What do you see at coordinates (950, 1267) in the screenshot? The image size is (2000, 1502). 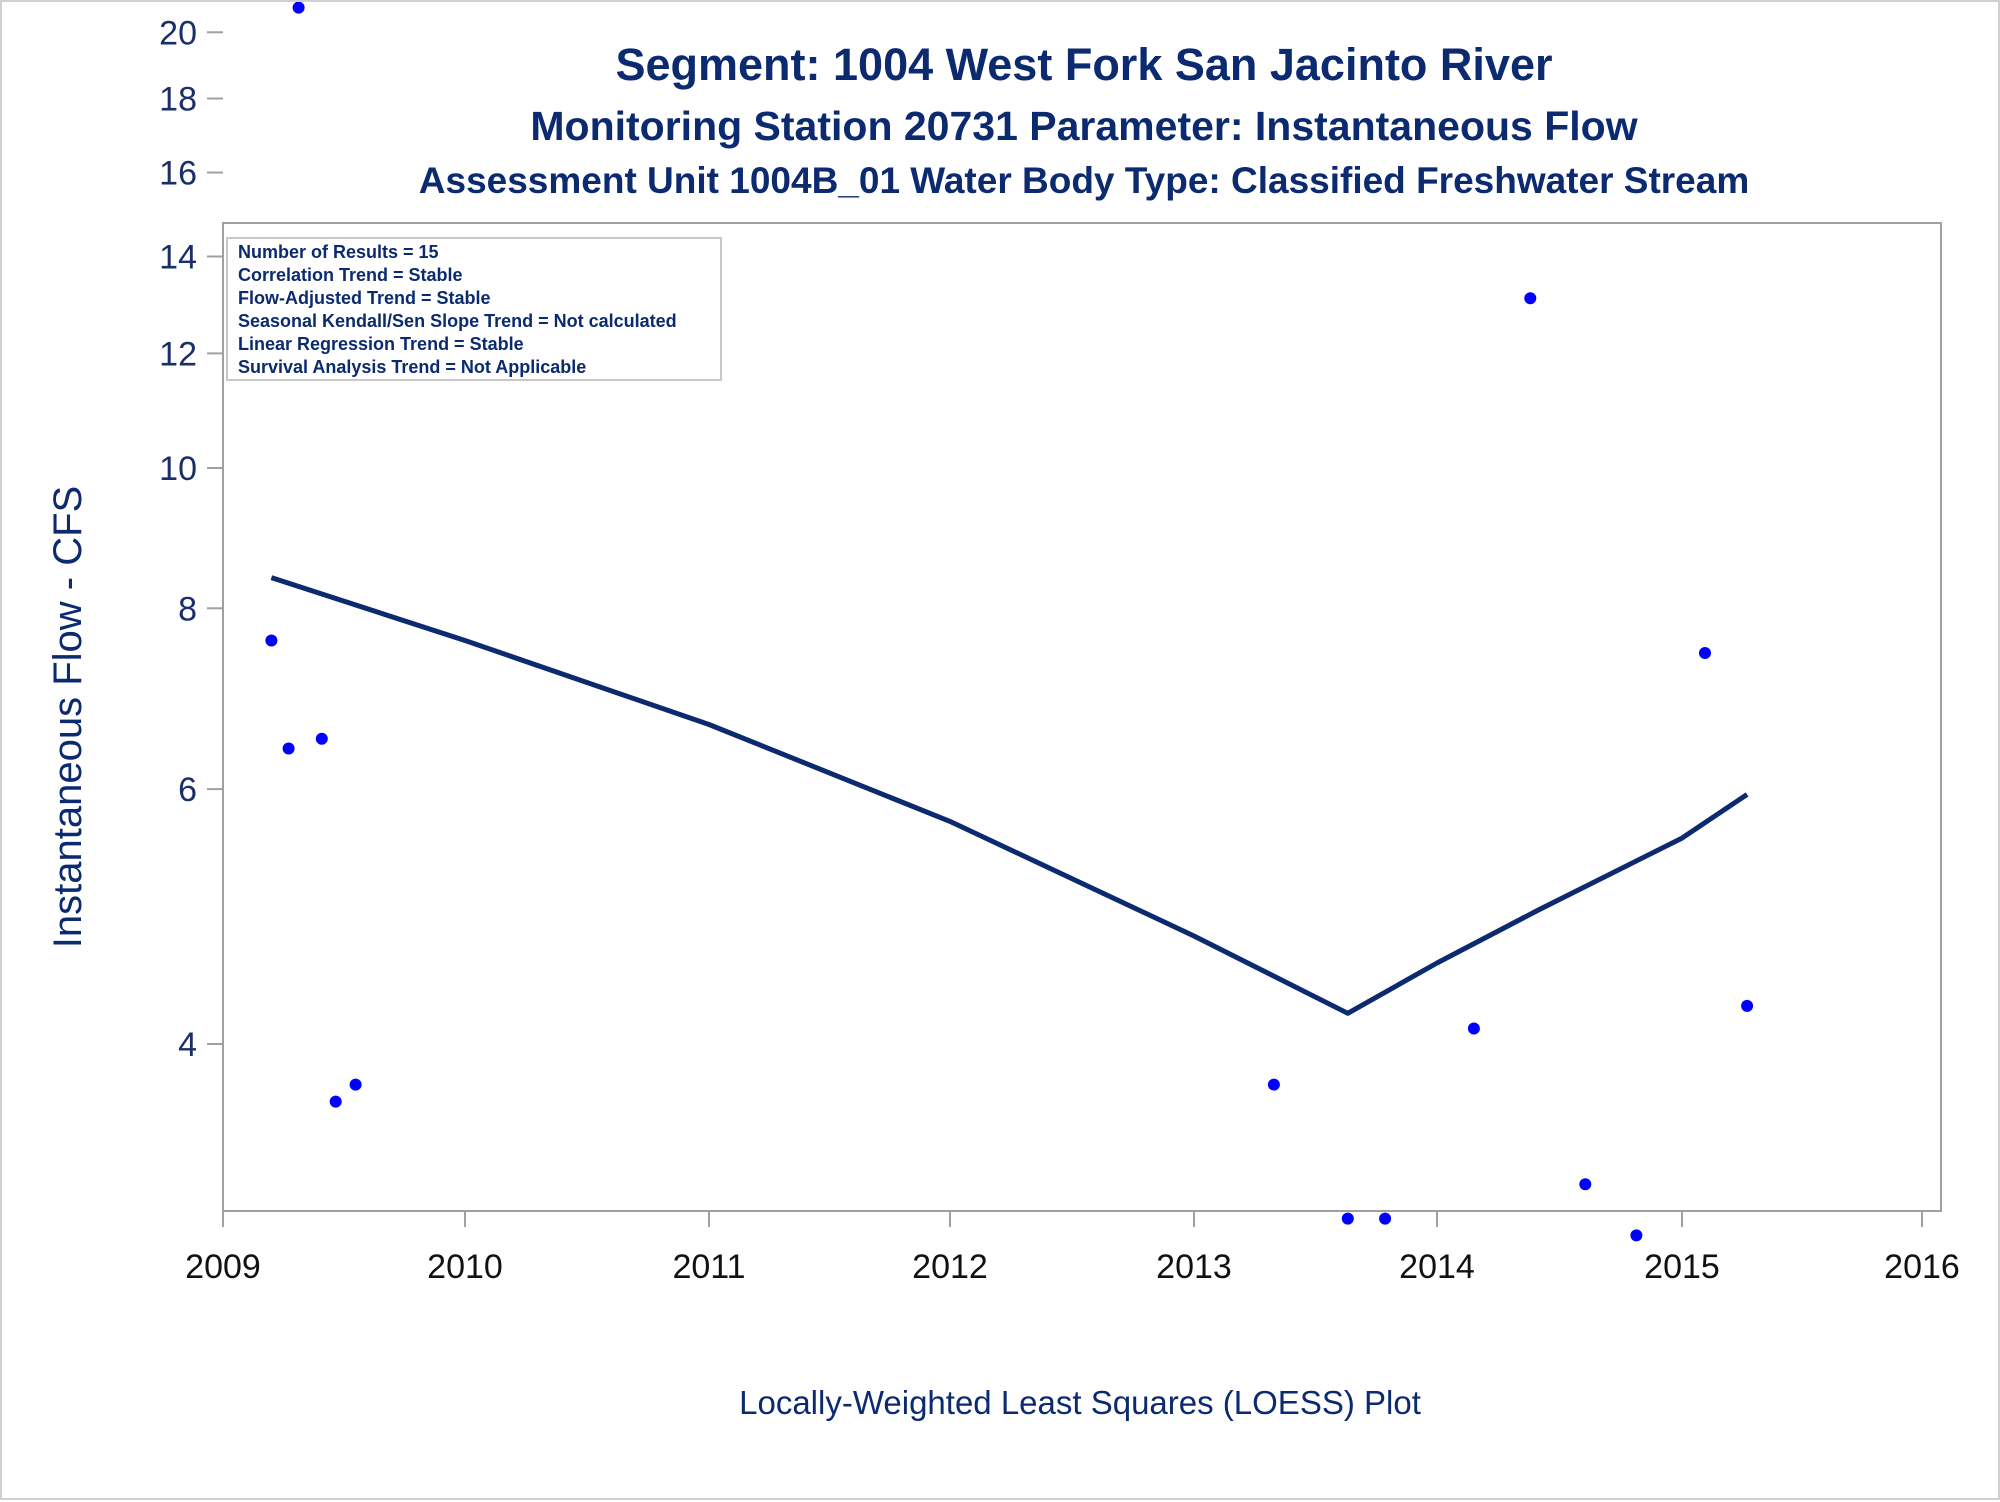 I see `x-tick-label: 2012` at bounding box center [950, 1267].